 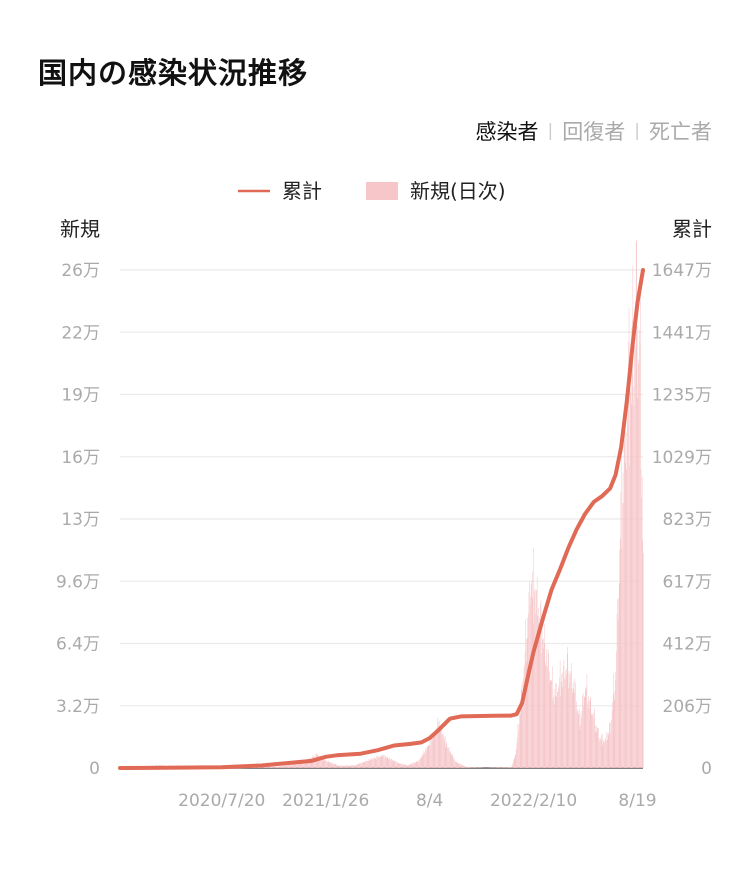 What do you see at coordinates (80, 271) in the screenshot?
I see `left-tick-label: 26万` at bounding box center [80, 271].